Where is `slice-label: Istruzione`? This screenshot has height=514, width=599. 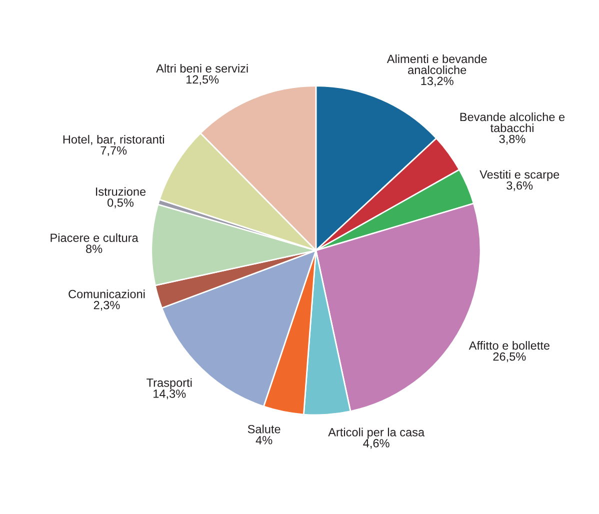
slice-label: Istruzione is located at coordinates (121, 191).